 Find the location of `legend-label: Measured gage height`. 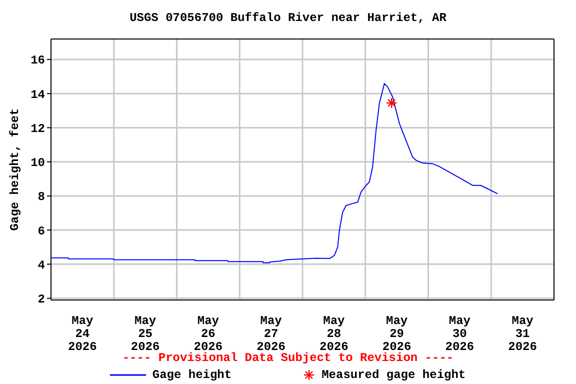

legend-label: Measured gage height is located at coordinates (394, 375).